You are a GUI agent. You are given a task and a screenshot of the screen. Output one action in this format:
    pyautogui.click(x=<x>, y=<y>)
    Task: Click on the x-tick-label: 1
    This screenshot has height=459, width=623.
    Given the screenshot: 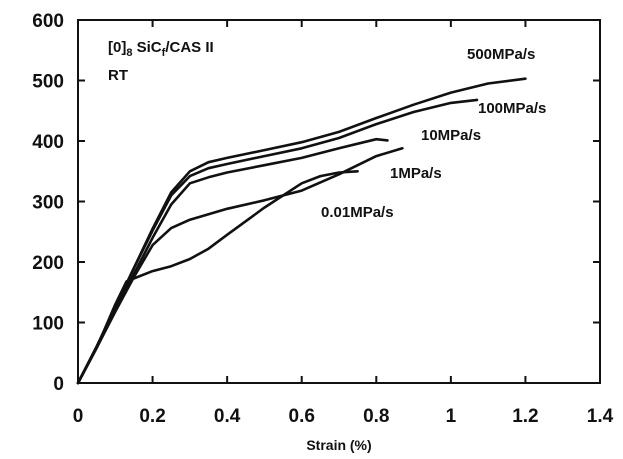 What is the action you would take?
    pyautogui.click(x=451, y=416)
    